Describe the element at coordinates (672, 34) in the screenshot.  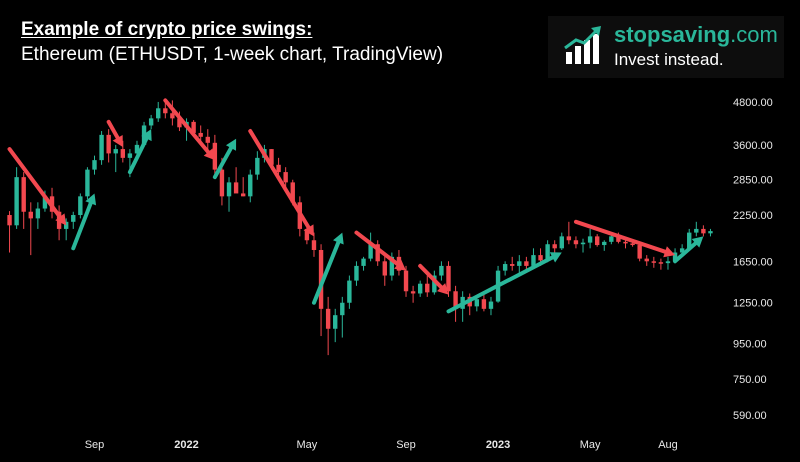
I see `brand-name-main: stopsaving` at that location.